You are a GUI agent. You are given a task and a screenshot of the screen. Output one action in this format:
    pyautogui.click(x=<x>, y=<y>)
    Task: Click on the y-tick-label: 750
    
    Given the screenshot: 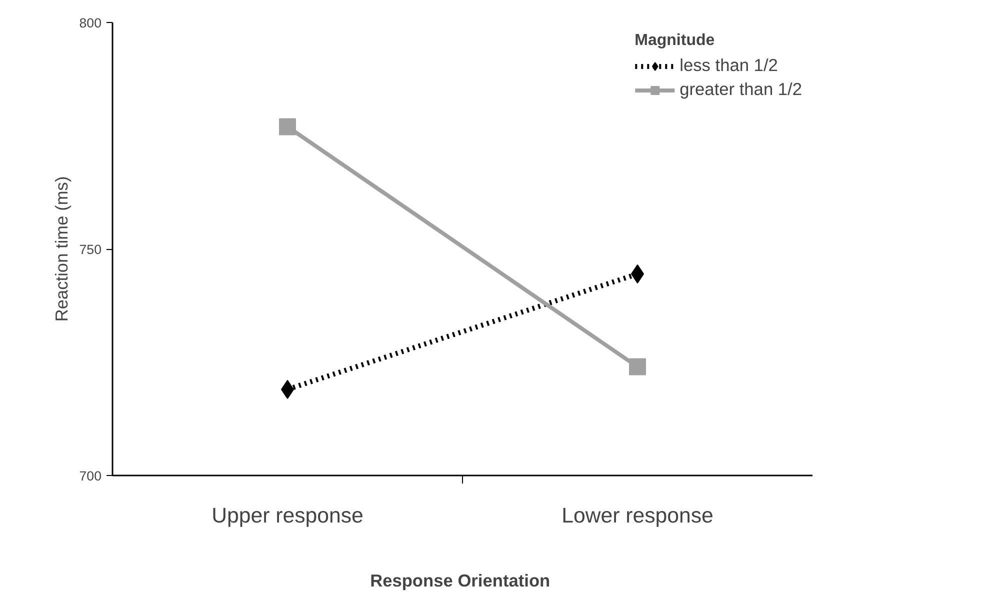 What is the action you would take?
    pyautogui.click(x=90, y=249)
    